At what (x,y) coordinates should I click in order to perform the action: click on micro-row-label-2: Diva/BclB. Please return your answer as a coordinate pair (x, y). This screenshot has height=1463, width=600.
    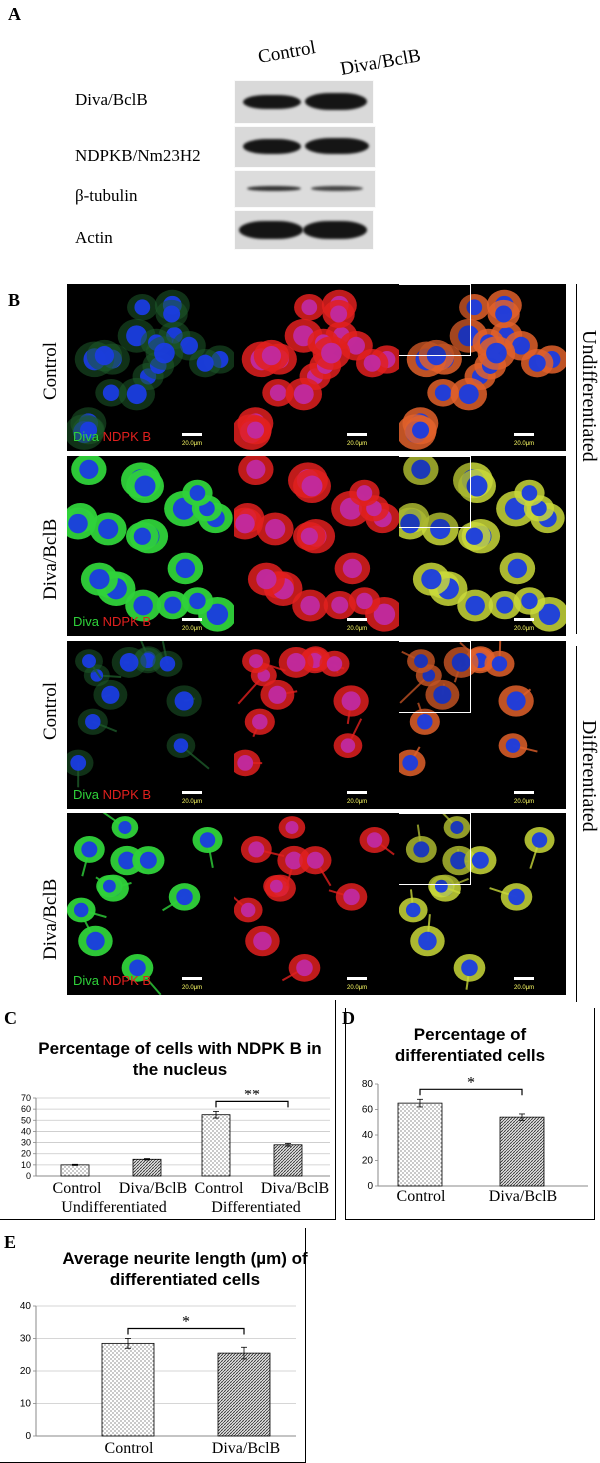
    Looking at the image, I should click on (50, 559).